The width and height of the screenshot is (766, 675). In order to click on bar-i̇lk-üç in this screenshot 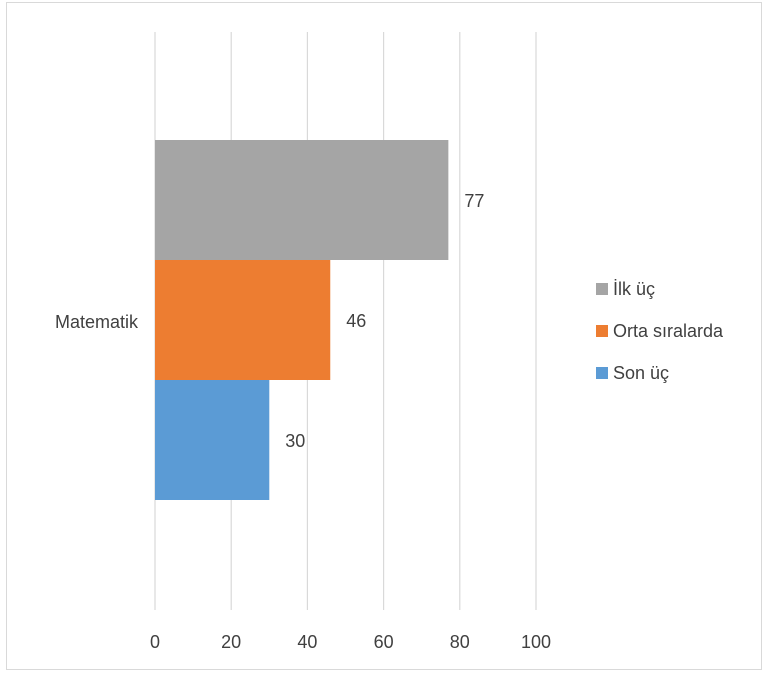, I will do `click(302, 200)`.